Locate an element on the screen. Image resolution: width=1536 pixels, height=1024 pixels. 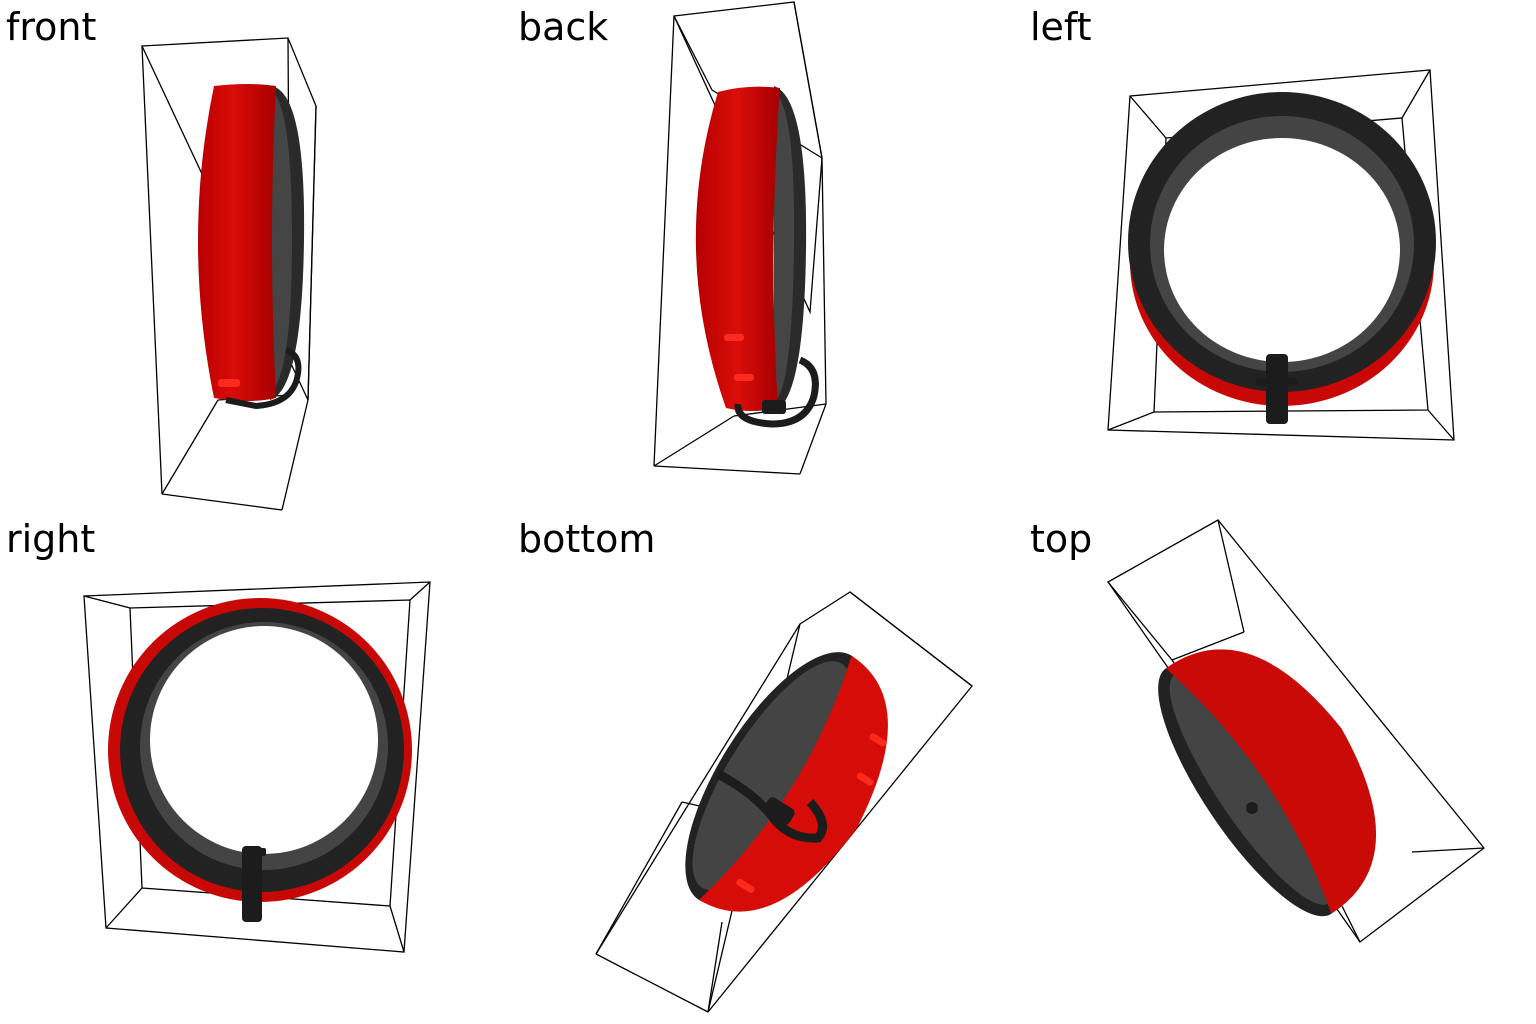
view-label-bottom: bottom is located at coordinates (587, 539).